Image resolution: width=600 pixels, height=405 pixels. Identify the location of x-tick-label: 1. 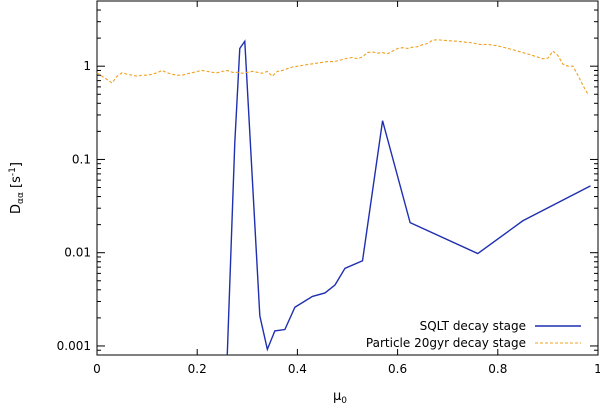
(597, 369).